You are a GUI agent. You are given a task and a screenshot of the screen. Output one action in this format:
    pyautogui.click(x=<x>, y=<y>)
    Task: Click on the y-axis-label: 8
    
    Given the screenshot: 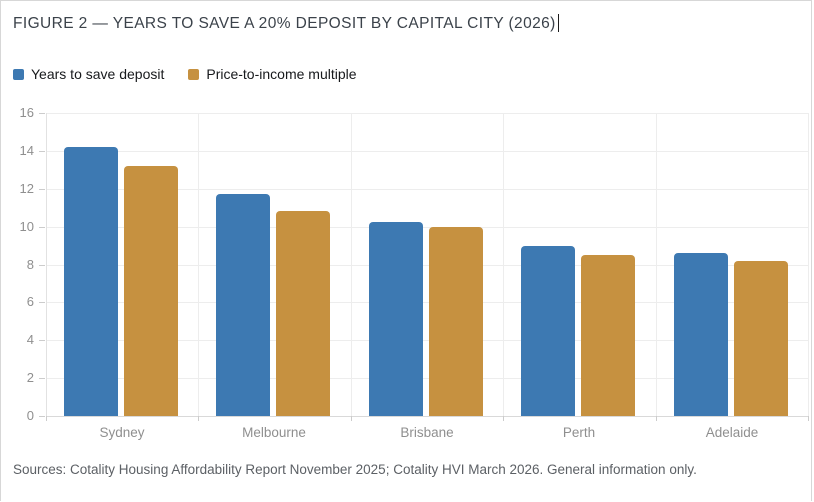 What is the action you would take?
    pyautogui.click(x=30, y=264)
    